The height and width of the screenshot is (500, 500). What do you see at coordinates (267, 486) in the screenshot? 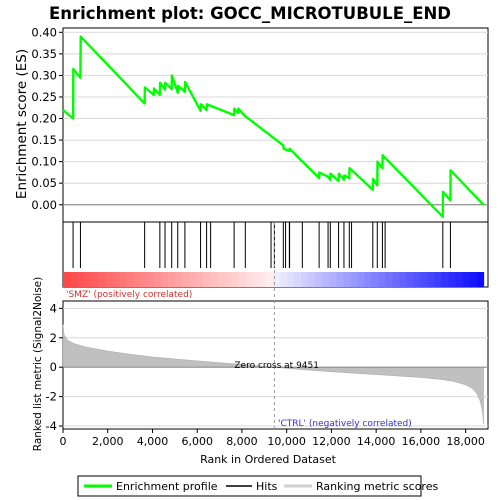
I see `legend-label-hits: Hits` at bounding box center [267, 486].